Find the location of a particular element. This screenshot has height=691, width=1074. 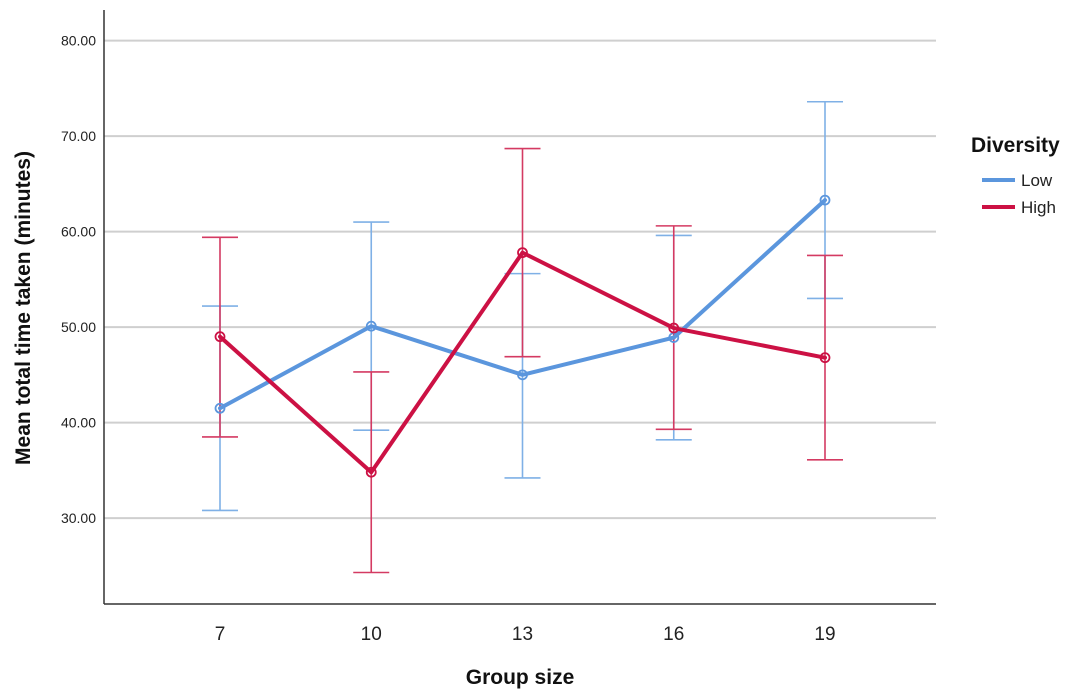

y-tick-labels: 30.00 40.00 50.00 60.00 70.00 80.00 is located at coordinates (78, 279).